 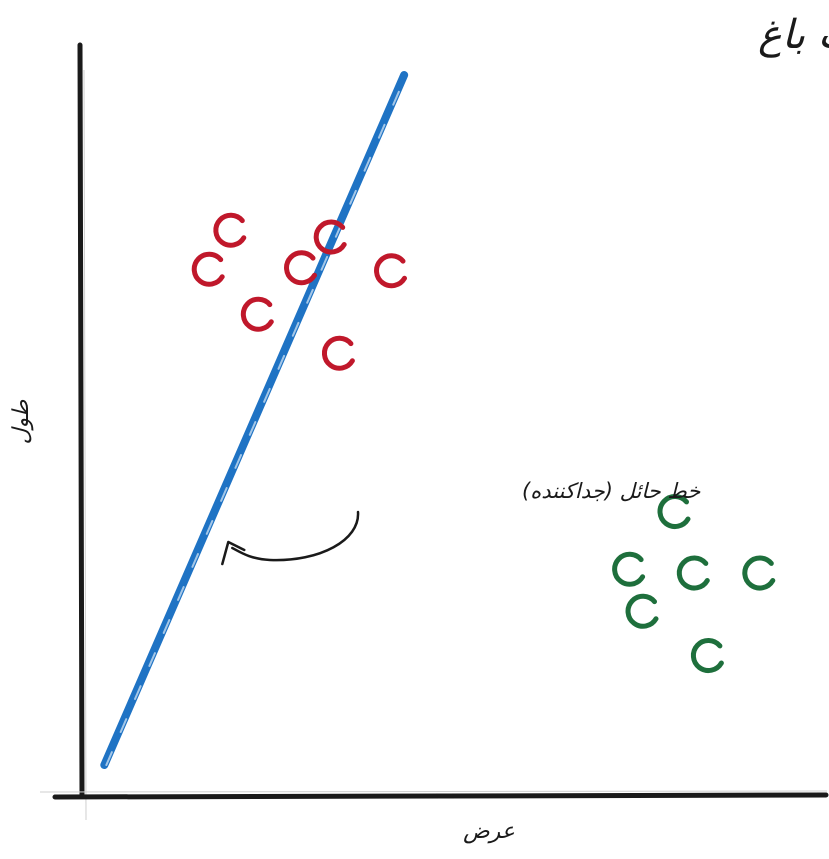 What do you see at coordinates (433, 791) in the screenshot?
I see `x-axis-line-sketch` at bounding box center [433, 791].